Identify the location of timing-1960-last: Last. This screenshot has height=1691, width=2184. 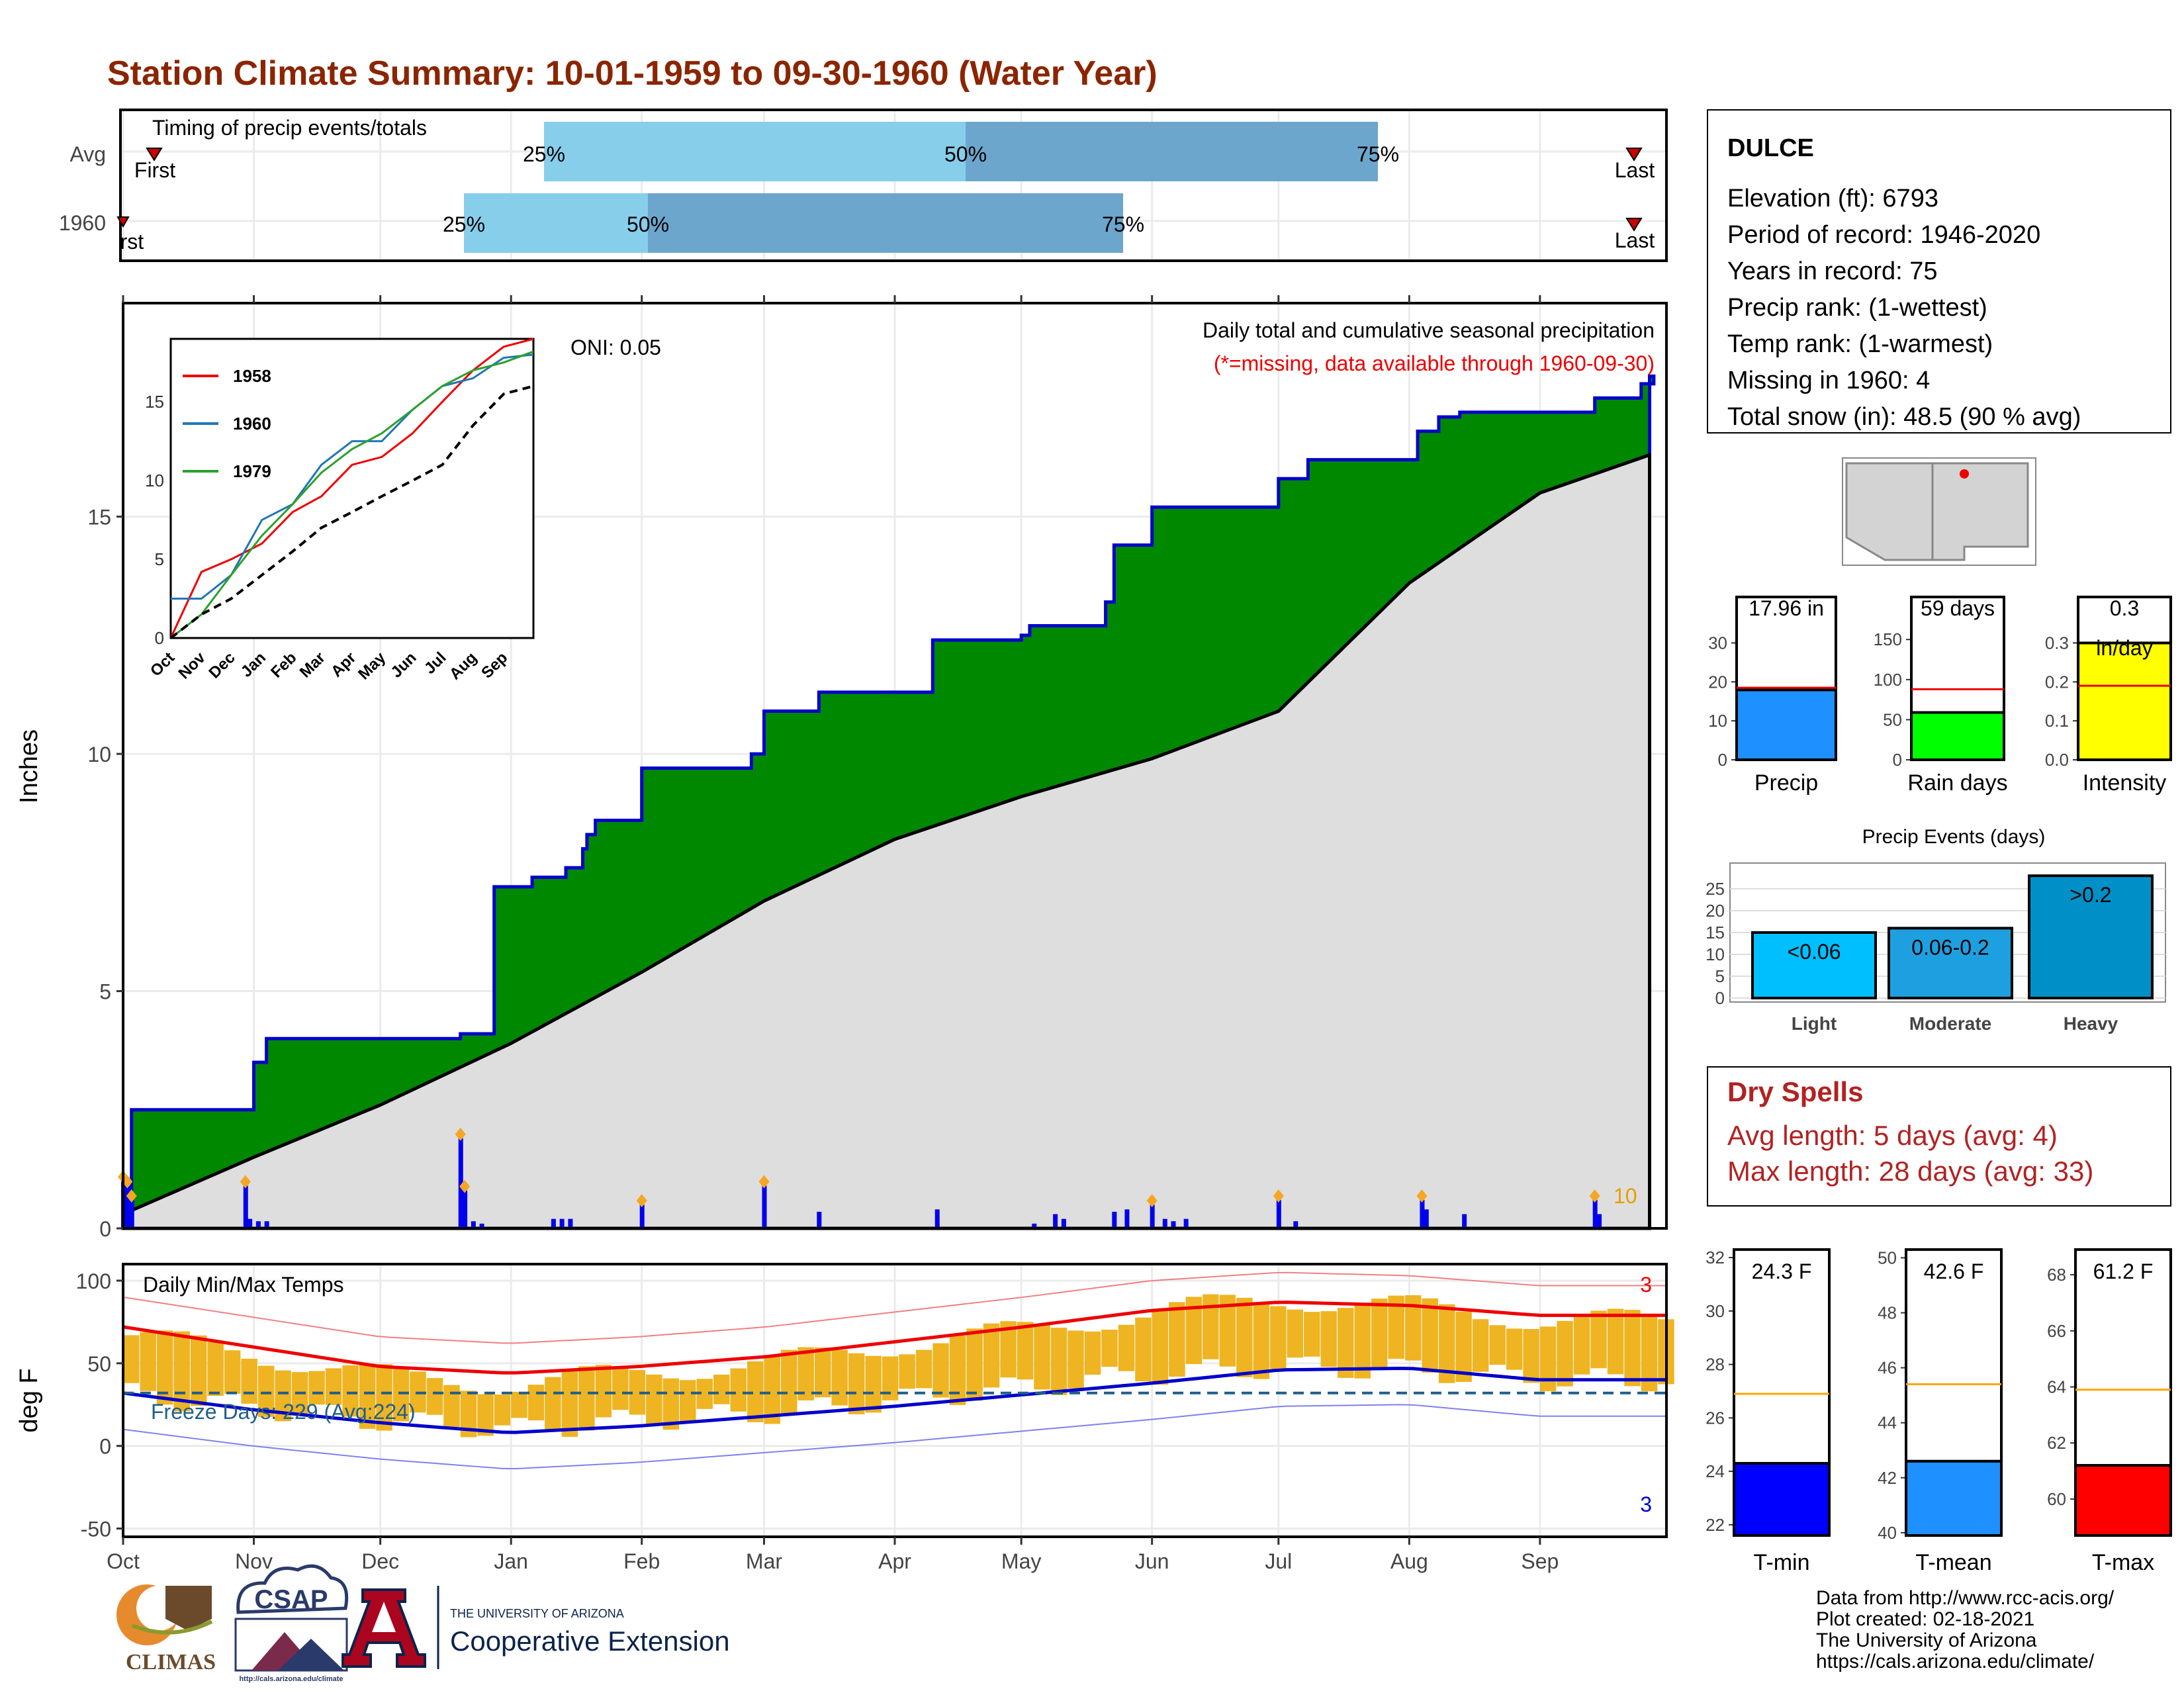
(1635, 240).